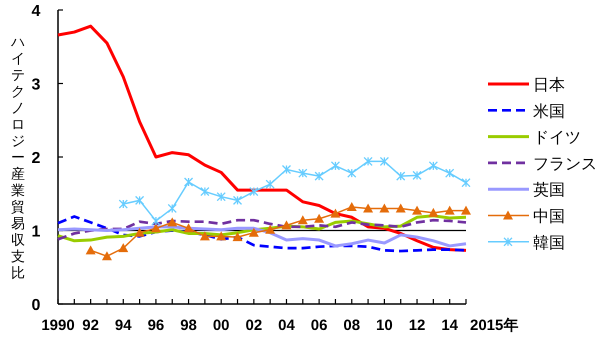 This screenshot has width=600, height=339. I want to click on y-tick-label: 2, so click(36, 158).